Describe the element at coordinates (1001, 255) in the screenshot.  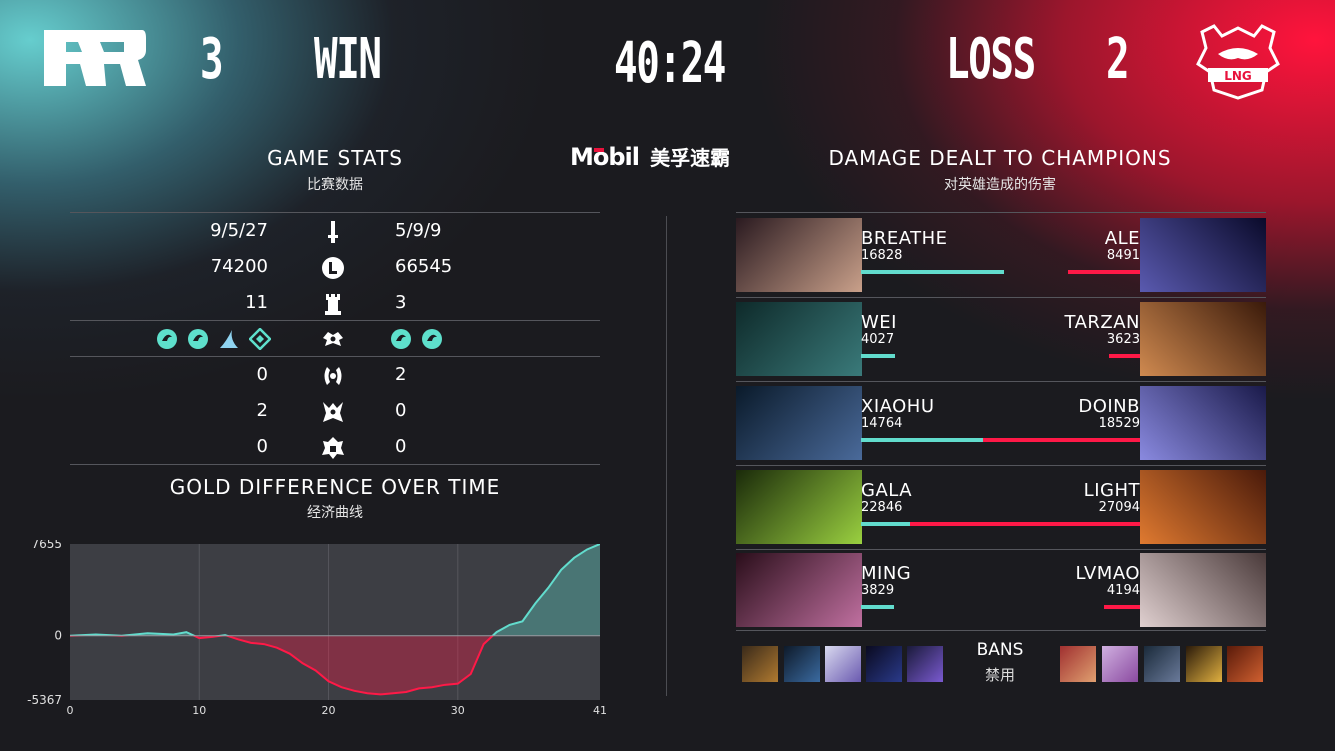
I see `damage-row: BREATHE 16828 ALE 8491` at that location.